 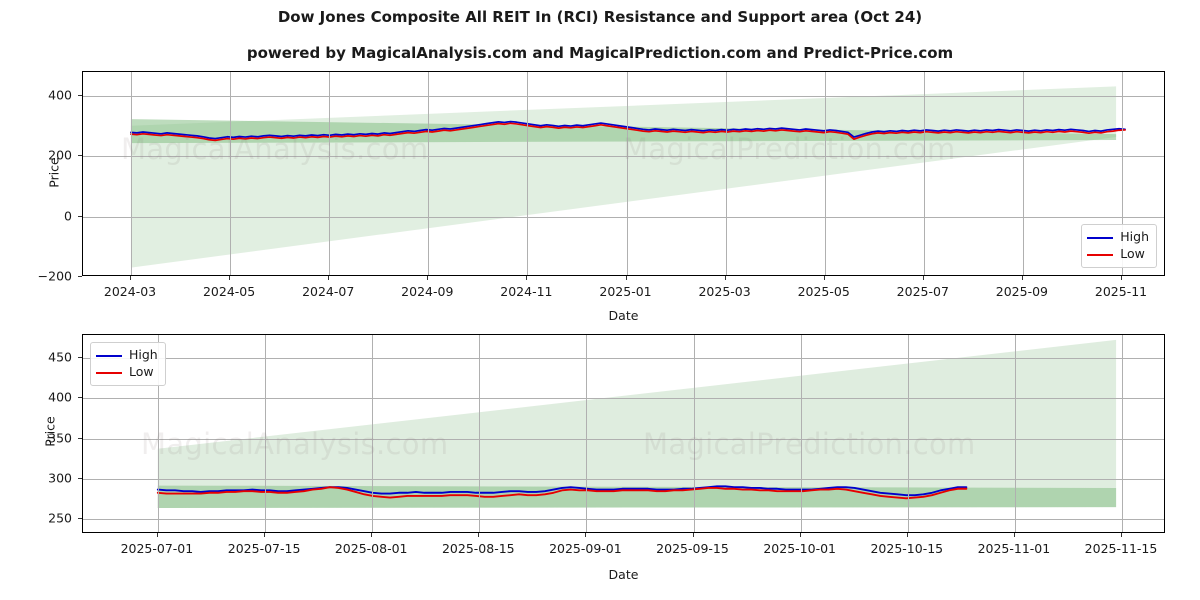 What do you see at coordinates (60, 478) in the screenshot?
I see `y-tick-label: 300` at bounding box center [60, 478].